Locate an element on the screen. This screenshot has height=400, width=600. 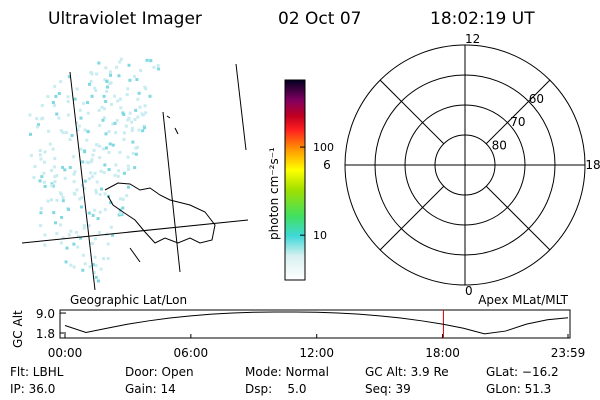
x-tick-label: 00:00 is located at coordinates (65, 353).